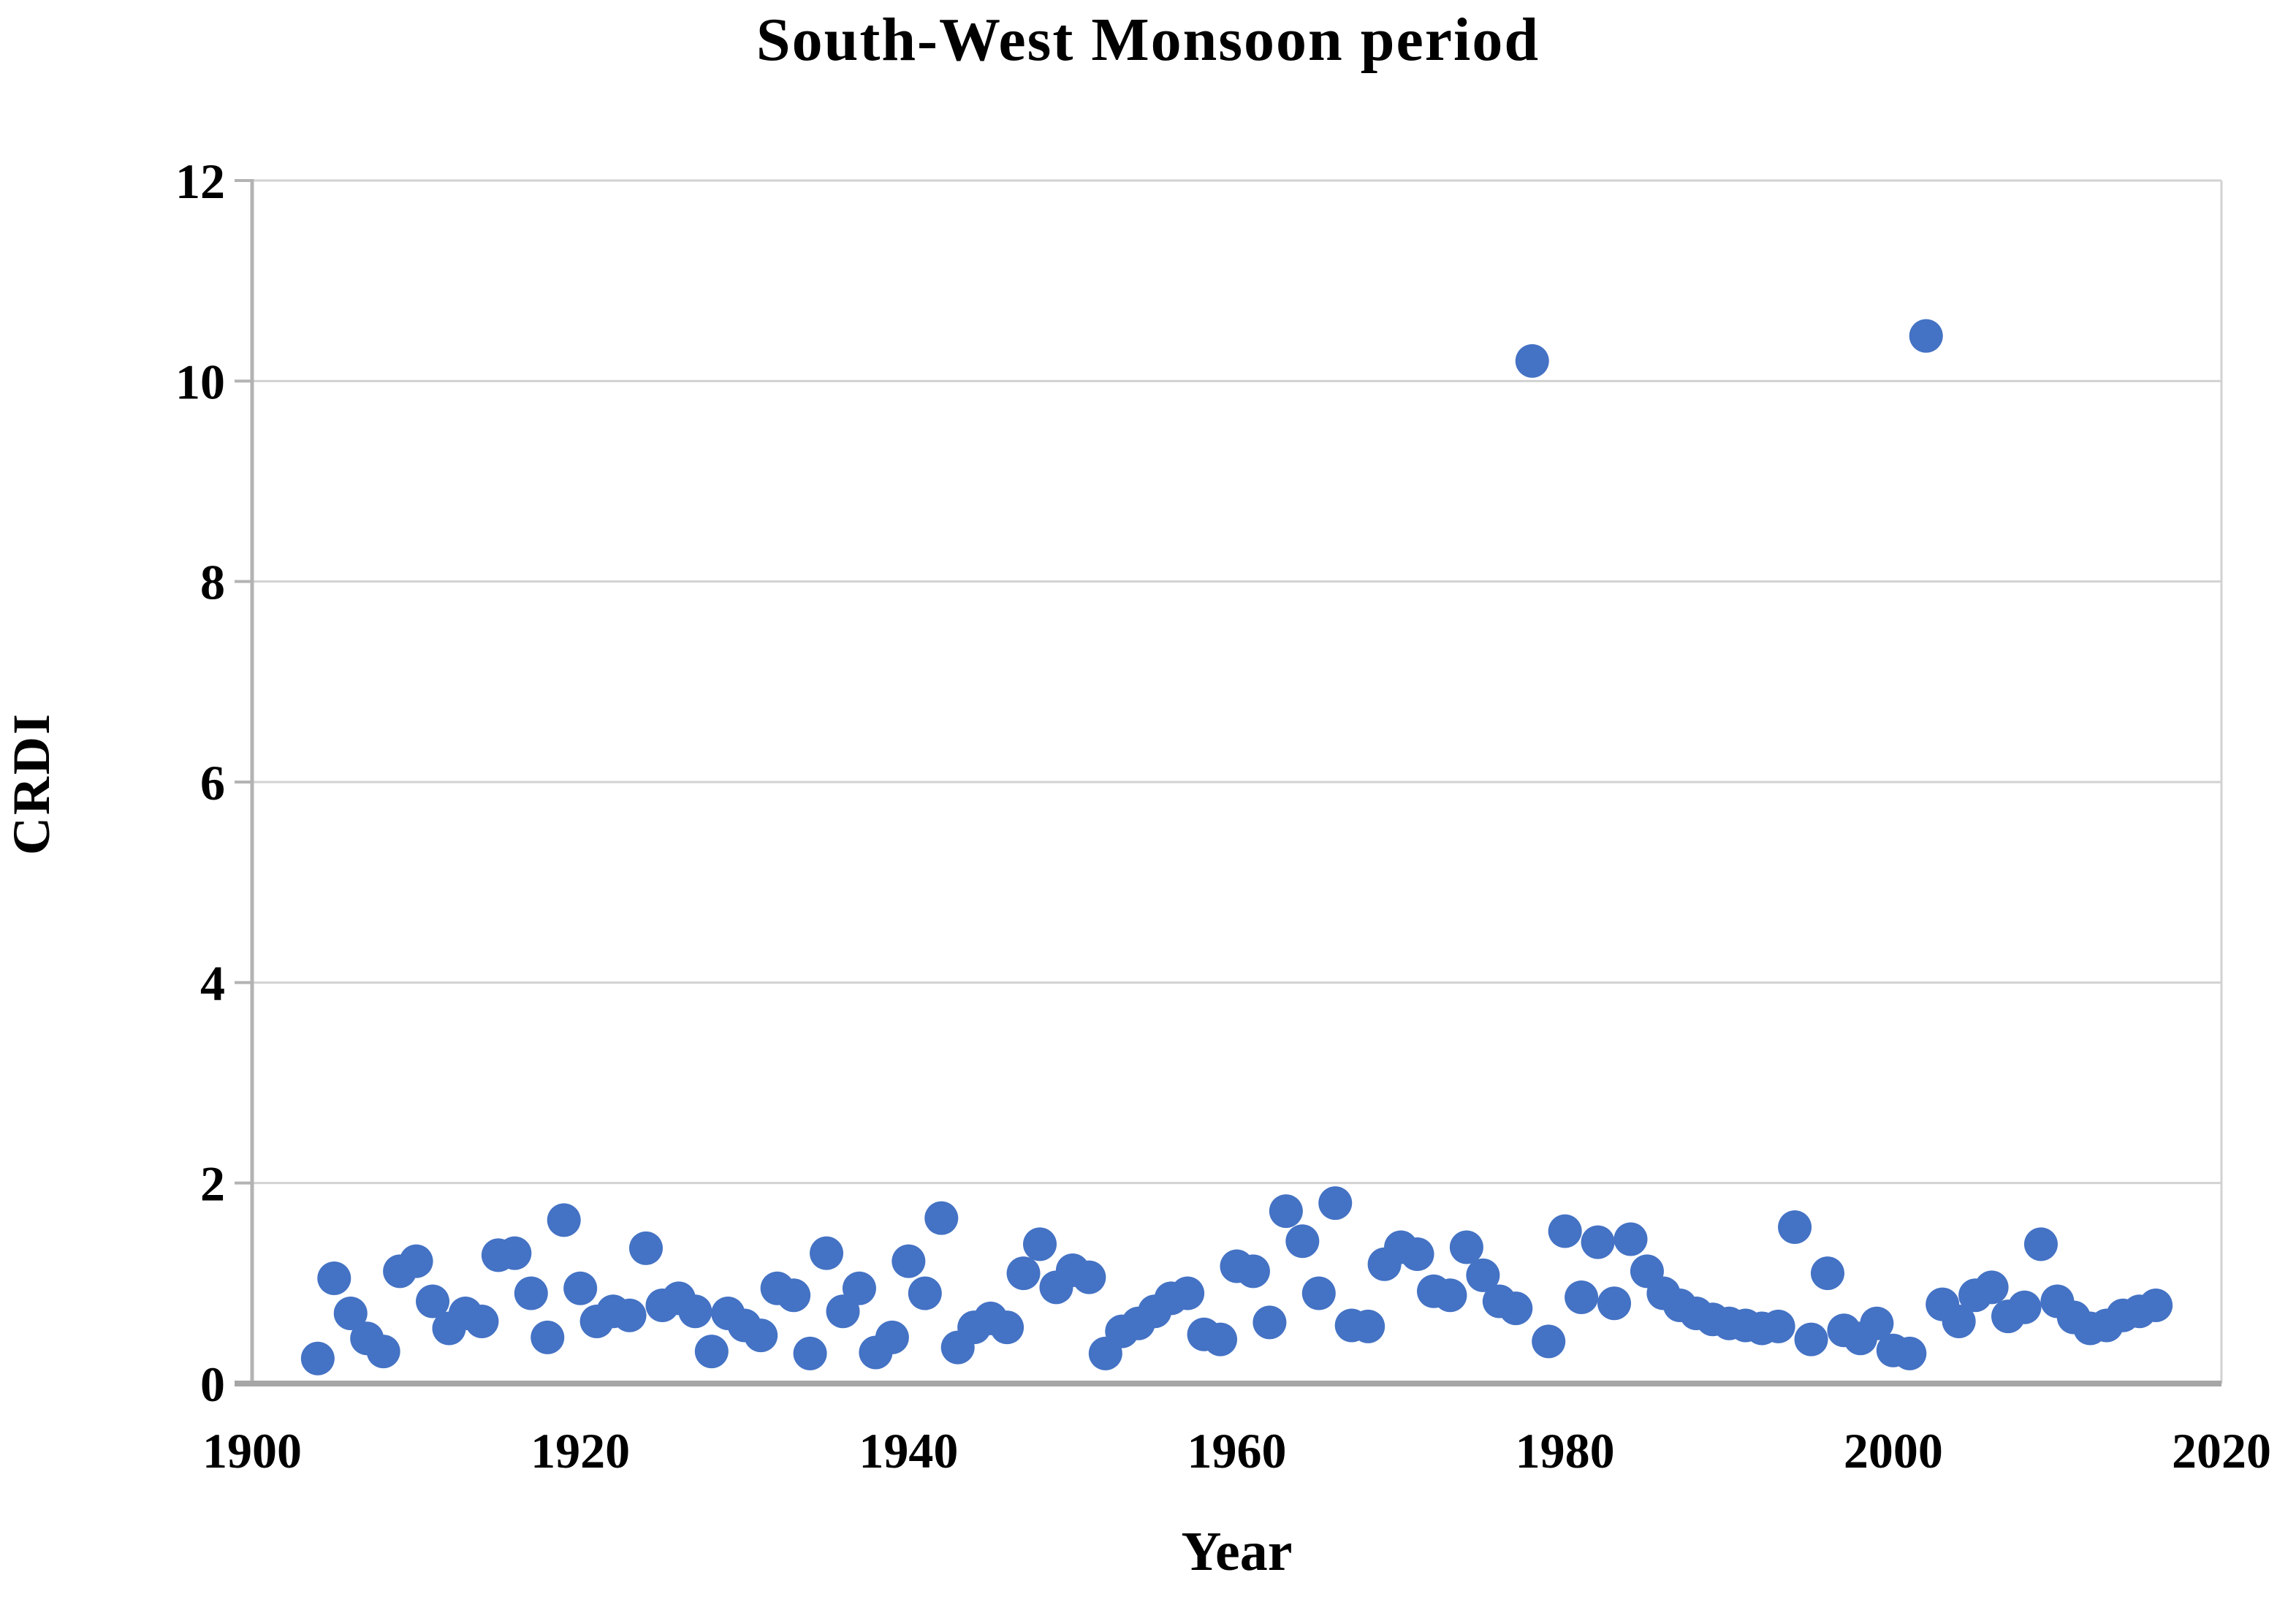  Describe the element at coordinates (515, 1253) in the screenshot. I see `data-point-1916` at that location.